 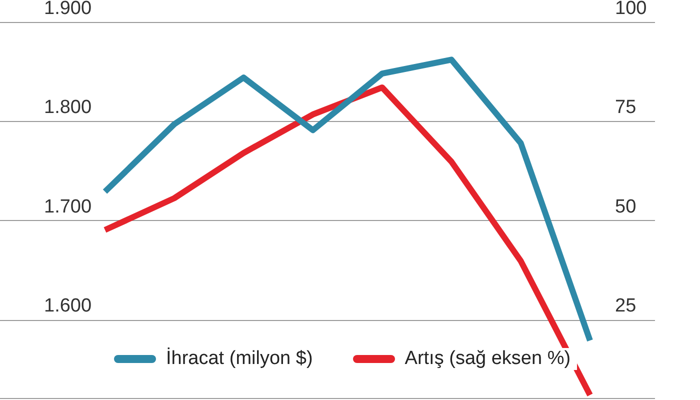 What do you see at coordinates (68, 207) in the screenshot?
I see `y-tick-label: 1.700` at bounding box center [68, 207].